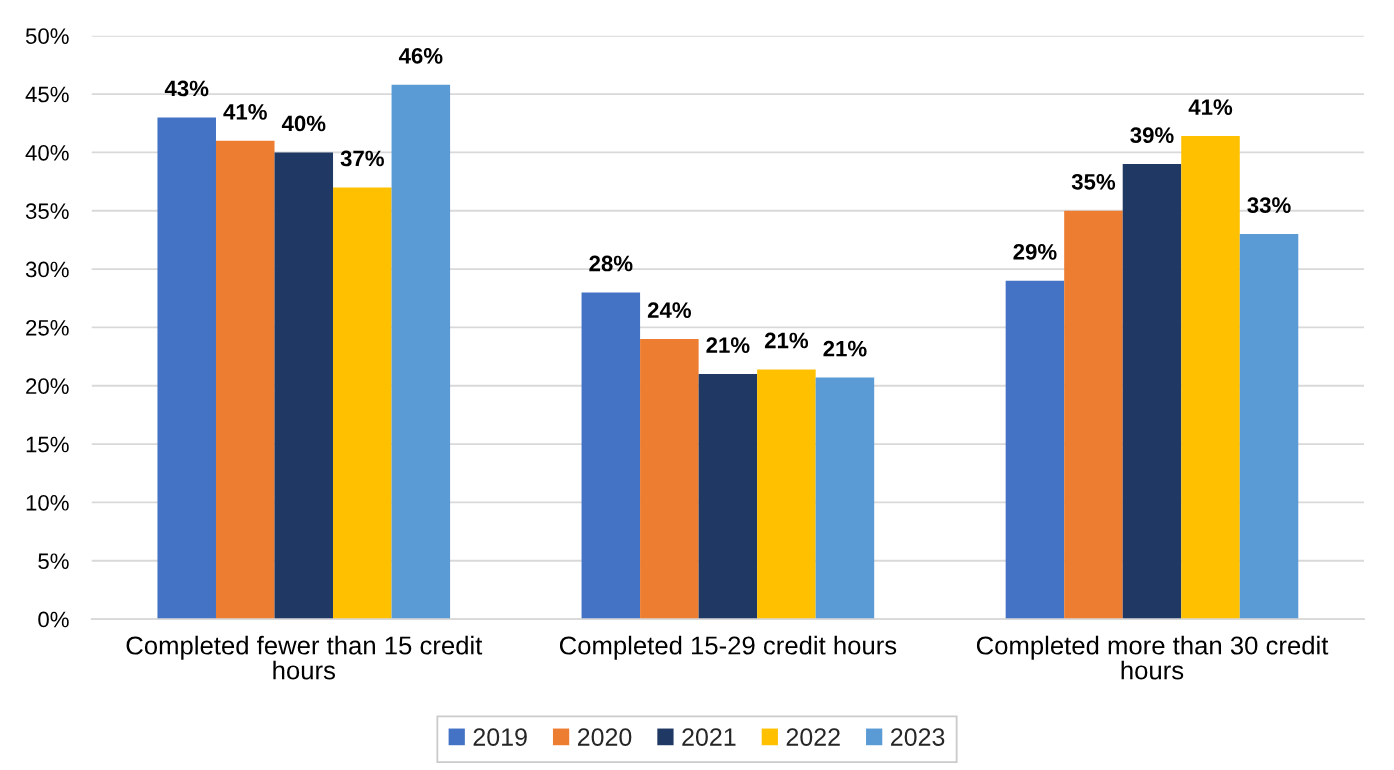  Describe the element at coordinates (47, 386) in the screenshot. I see `y-tick-label: 20%` at that location.